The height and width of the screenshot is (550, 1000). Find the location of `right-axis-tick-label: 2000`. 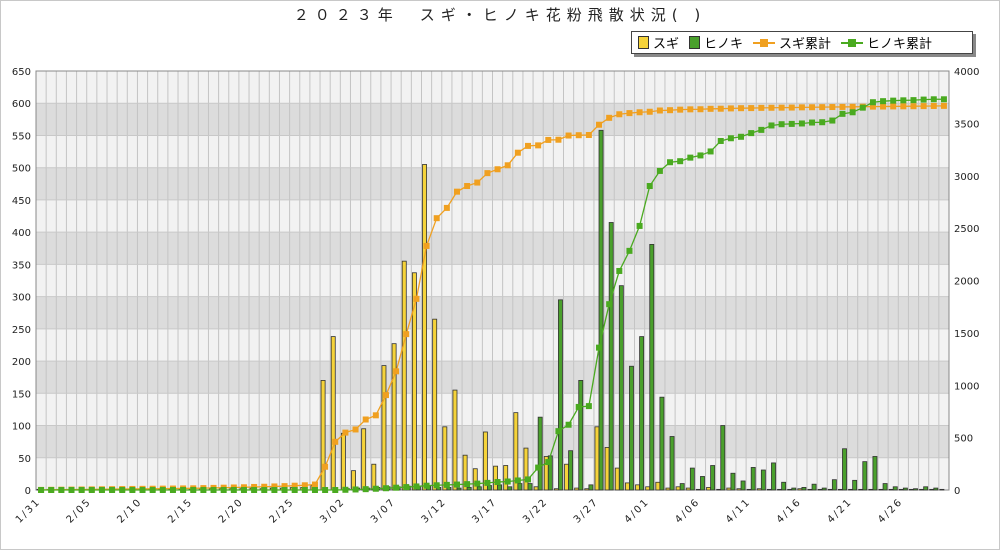

right-axis-tick-label: 2000 is located at coordinates (966, 282).